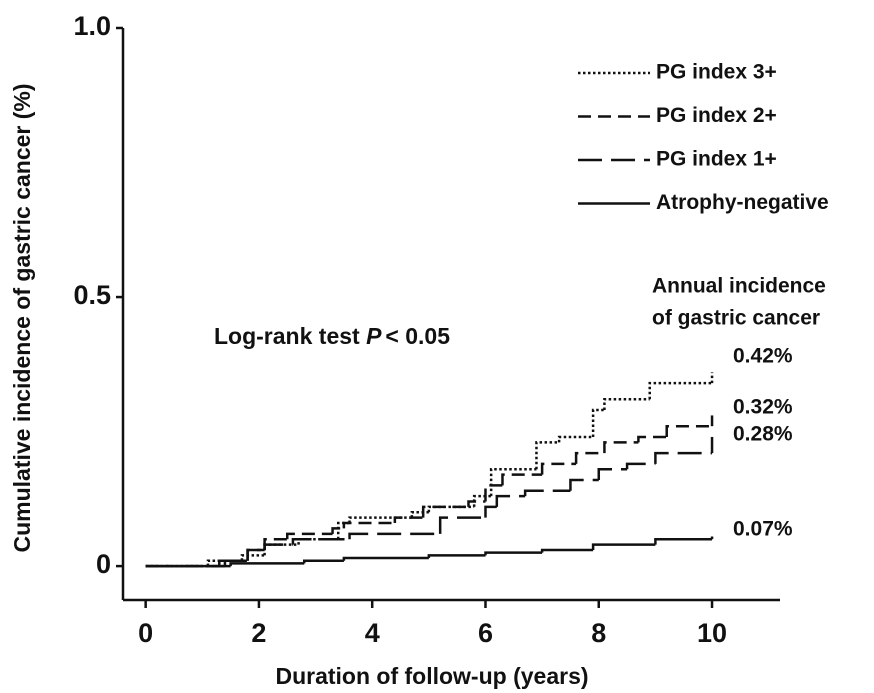  I want to click on test-suffix: < 0.05, so click(417, 336).